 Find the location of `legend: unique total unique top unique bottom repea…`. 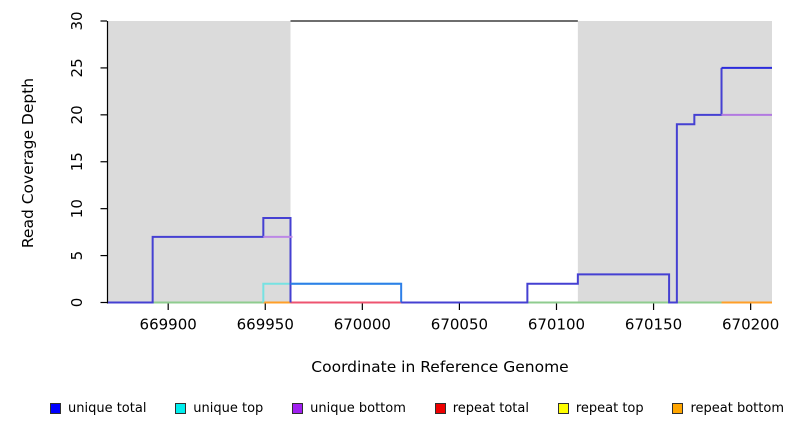

legend: unique total unique top unique bottom repea… is located at coordinates (417, 408).